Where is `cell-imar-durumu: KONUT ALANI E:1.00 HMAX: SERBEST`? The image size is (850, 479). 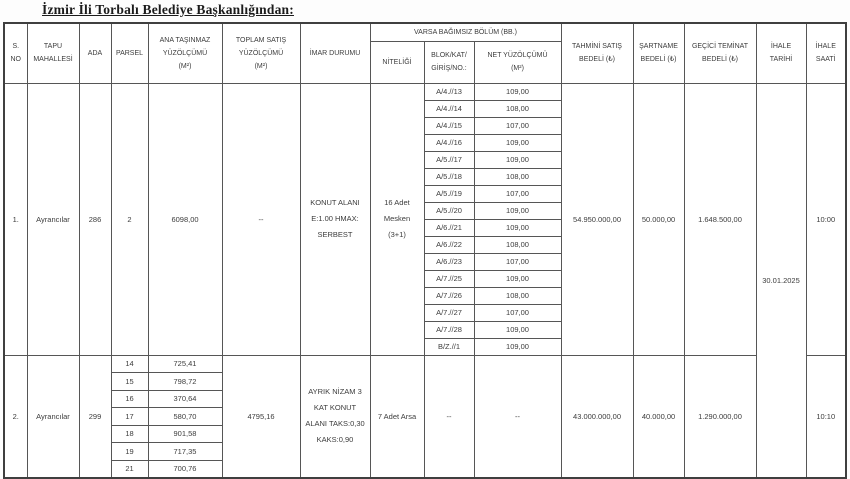
cell-imar-durumu: KONUT ALANI E:1.00 HMAX: SERBEST is located at coordinates (335, 219).